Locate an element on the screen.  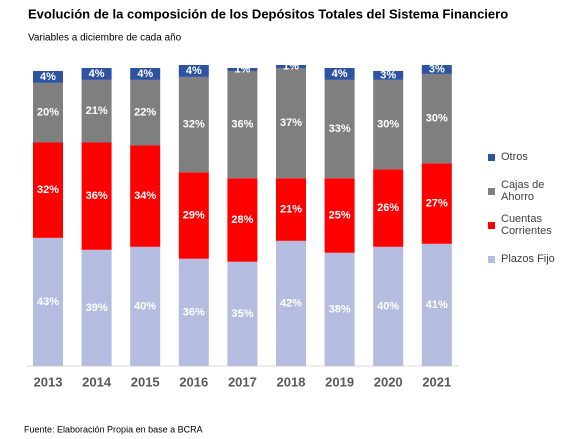
value-label: 43% is located at coordinates (48, 302).